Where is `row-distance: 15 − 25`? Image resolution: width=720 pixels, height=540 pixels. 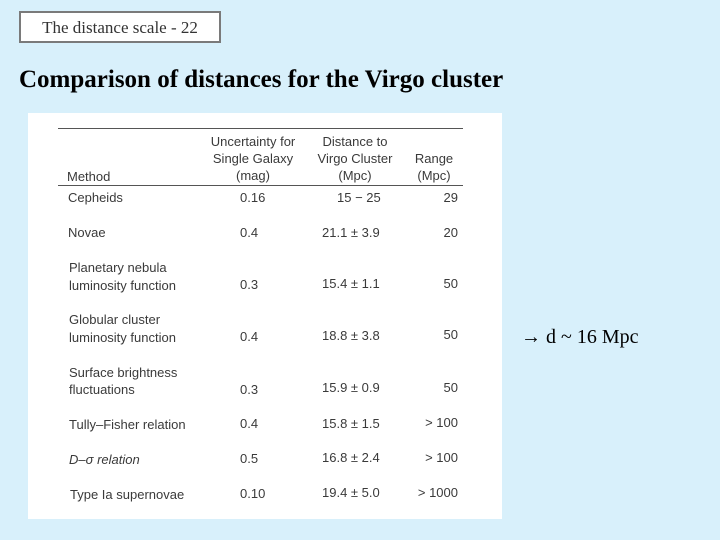
row-distance: 15 − 25 is located at coordinates (359, 197).